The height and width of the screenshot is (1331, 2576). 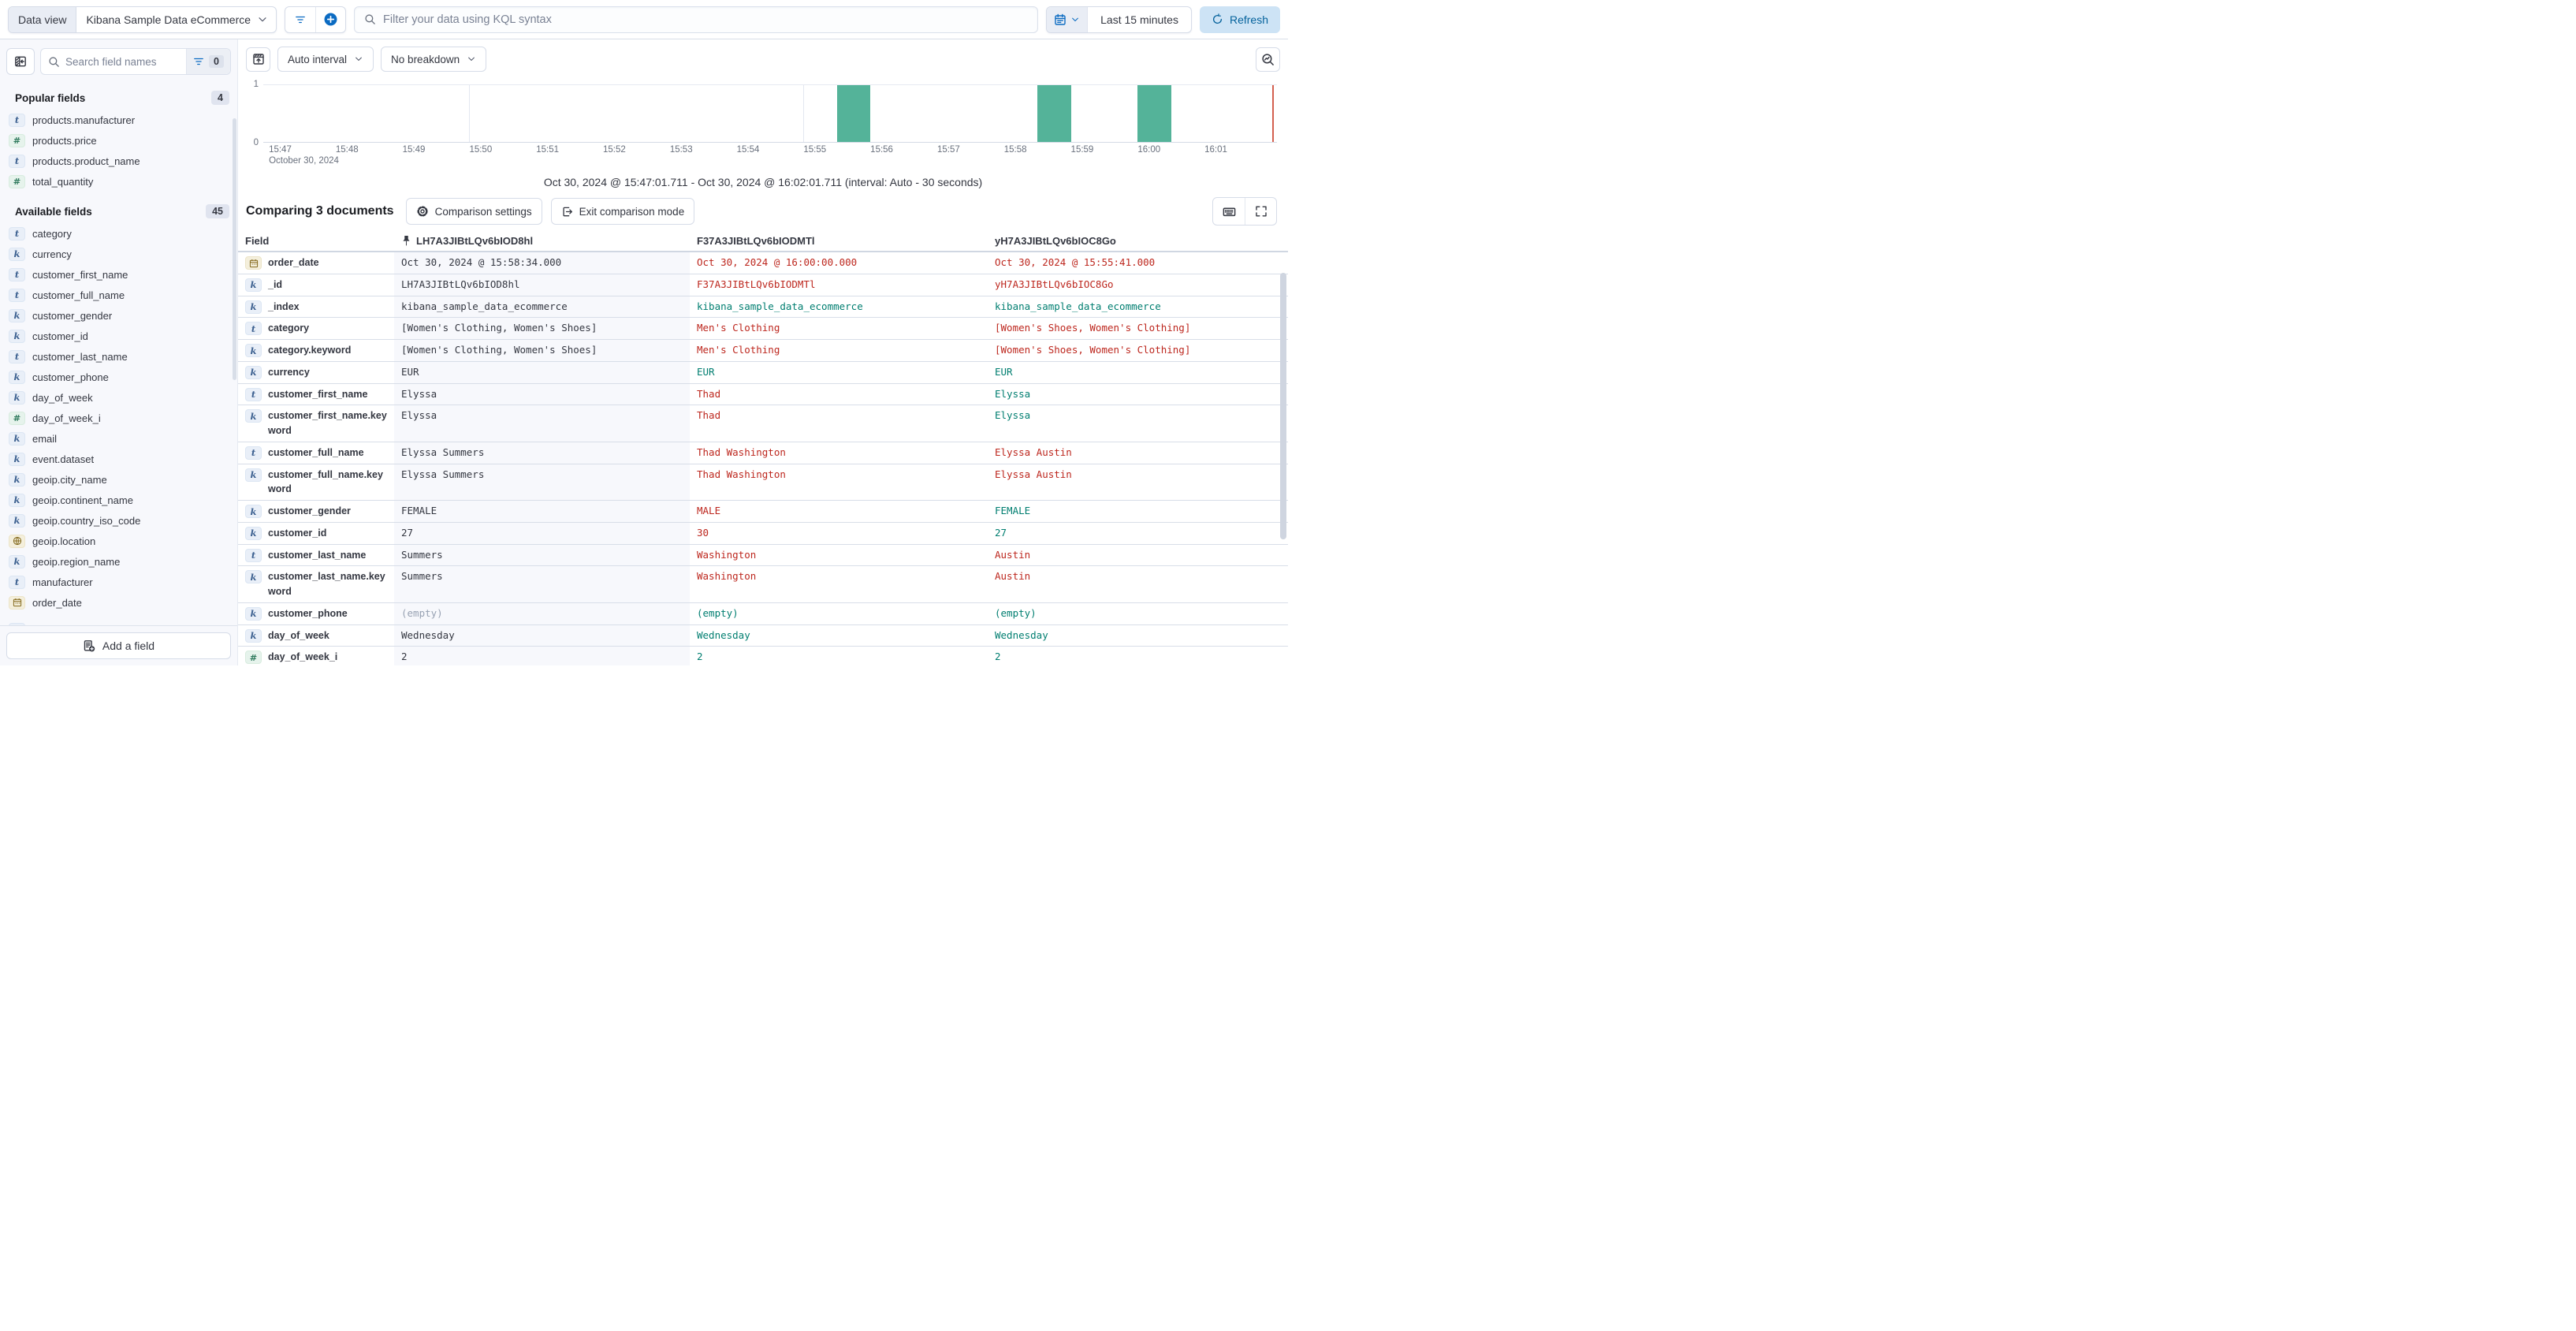 What do you see at coordinates (1215, 150) in the screenshot?
I see `x-axis-tick: 16:01` at bounding box center [1215, 150].